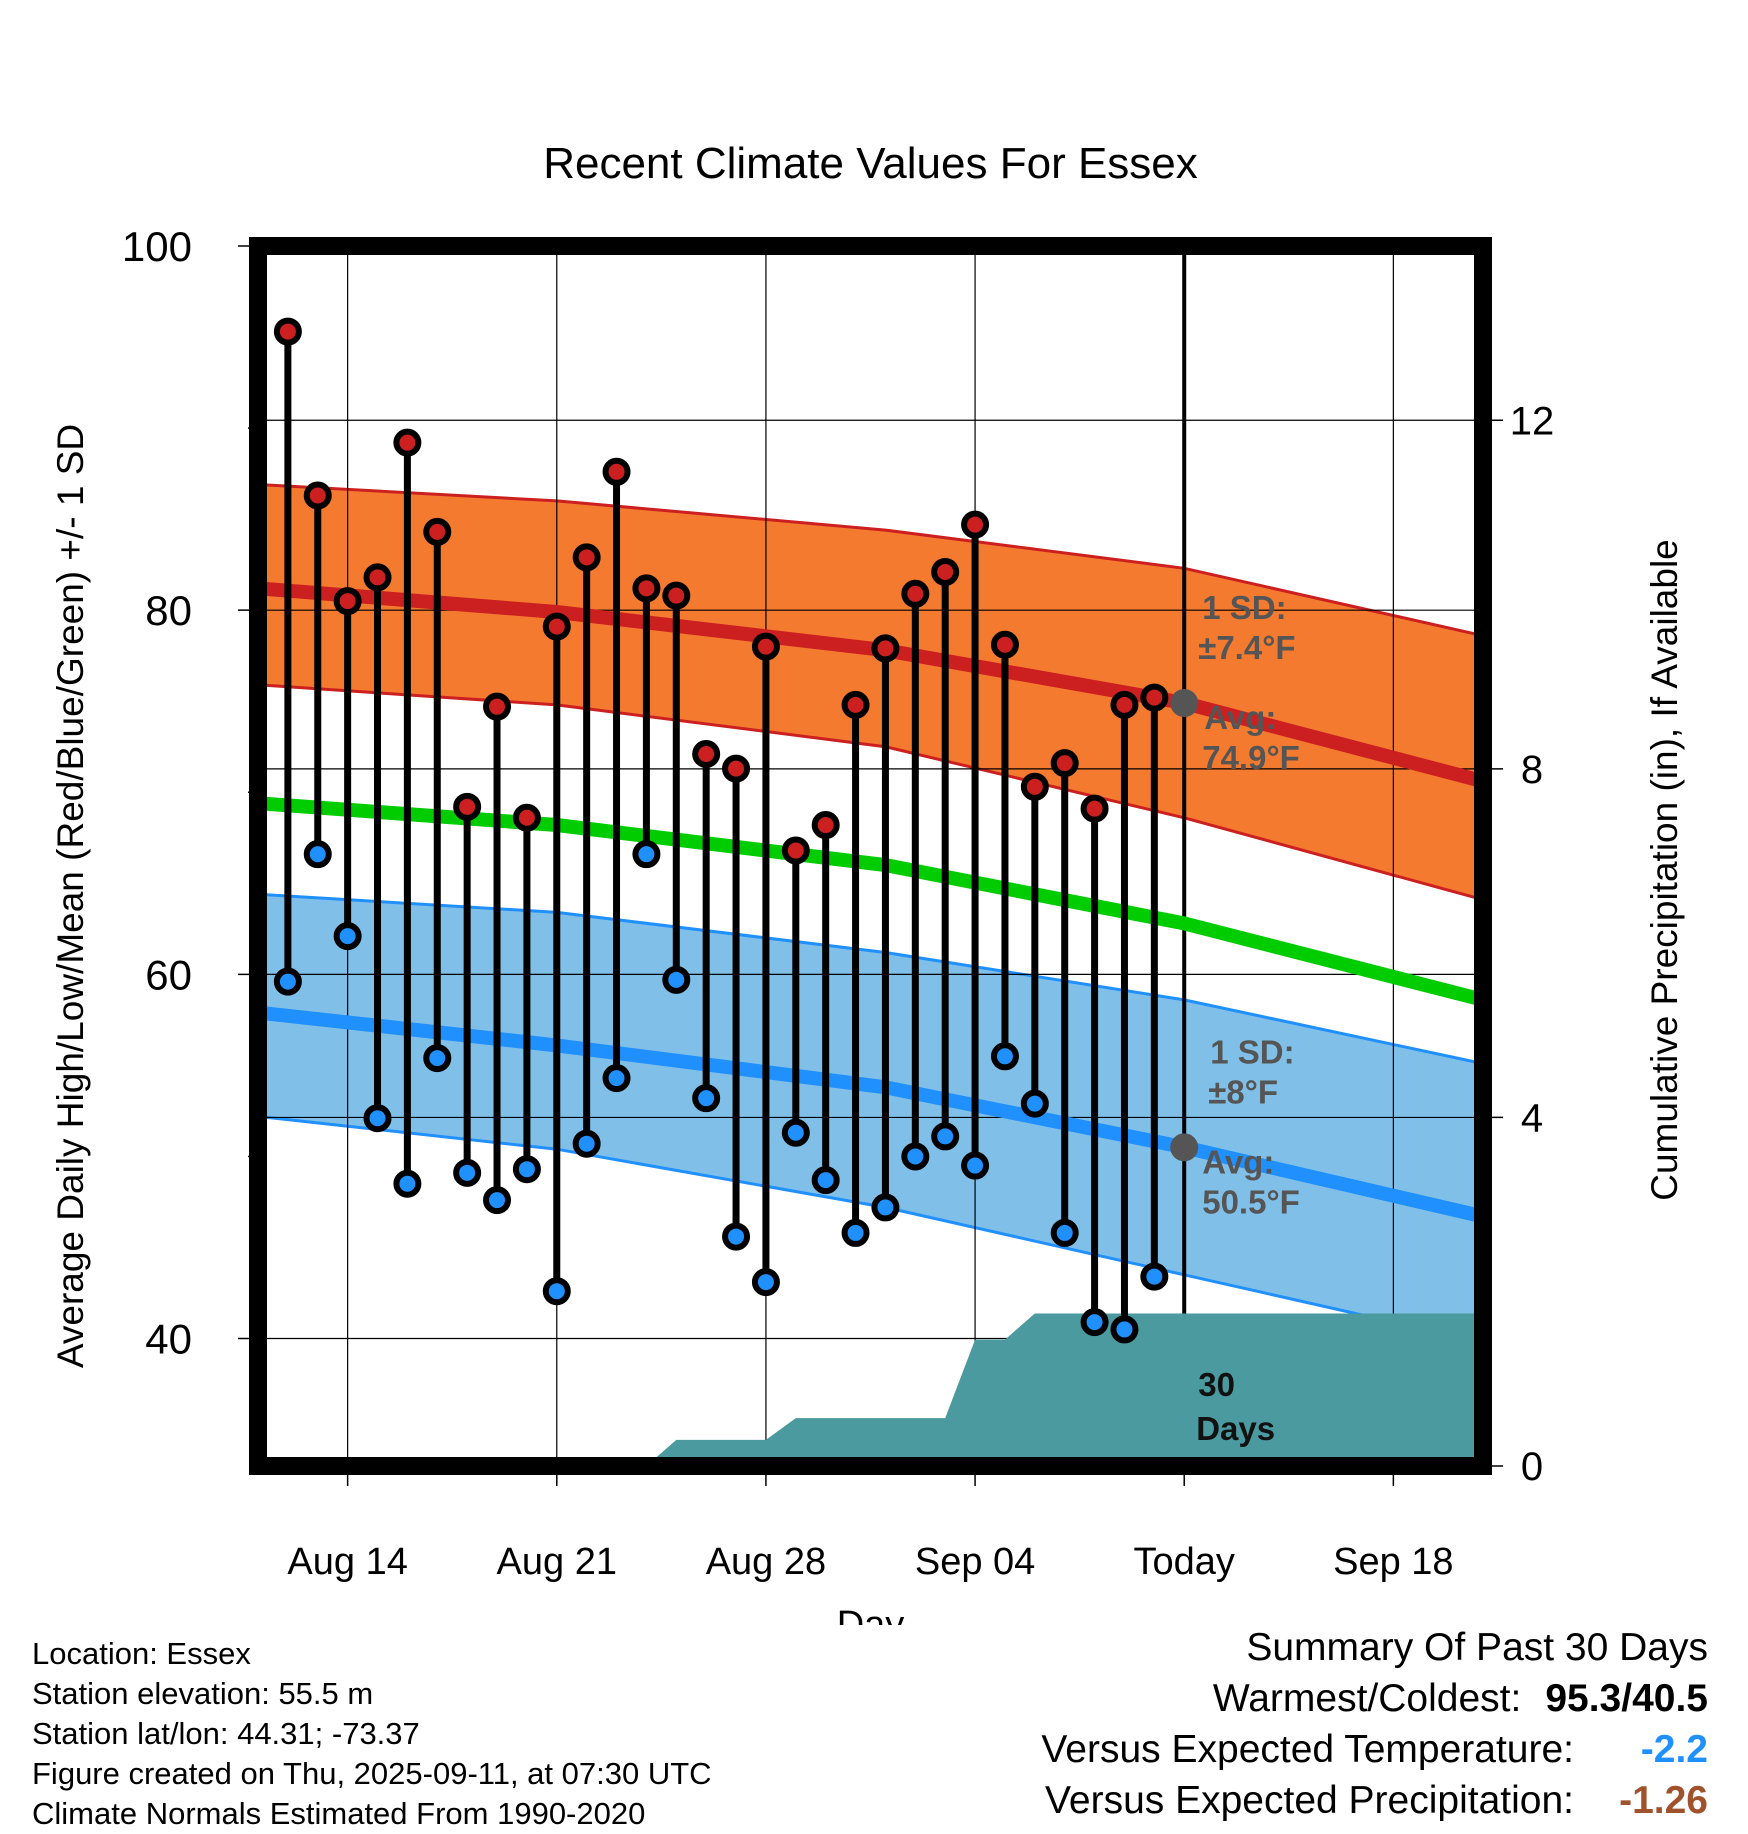 Image resolution: width=1748 pixels, height=1834 pixels. I want to click on x-tick-label: Aug 28, so click(766, 1562).